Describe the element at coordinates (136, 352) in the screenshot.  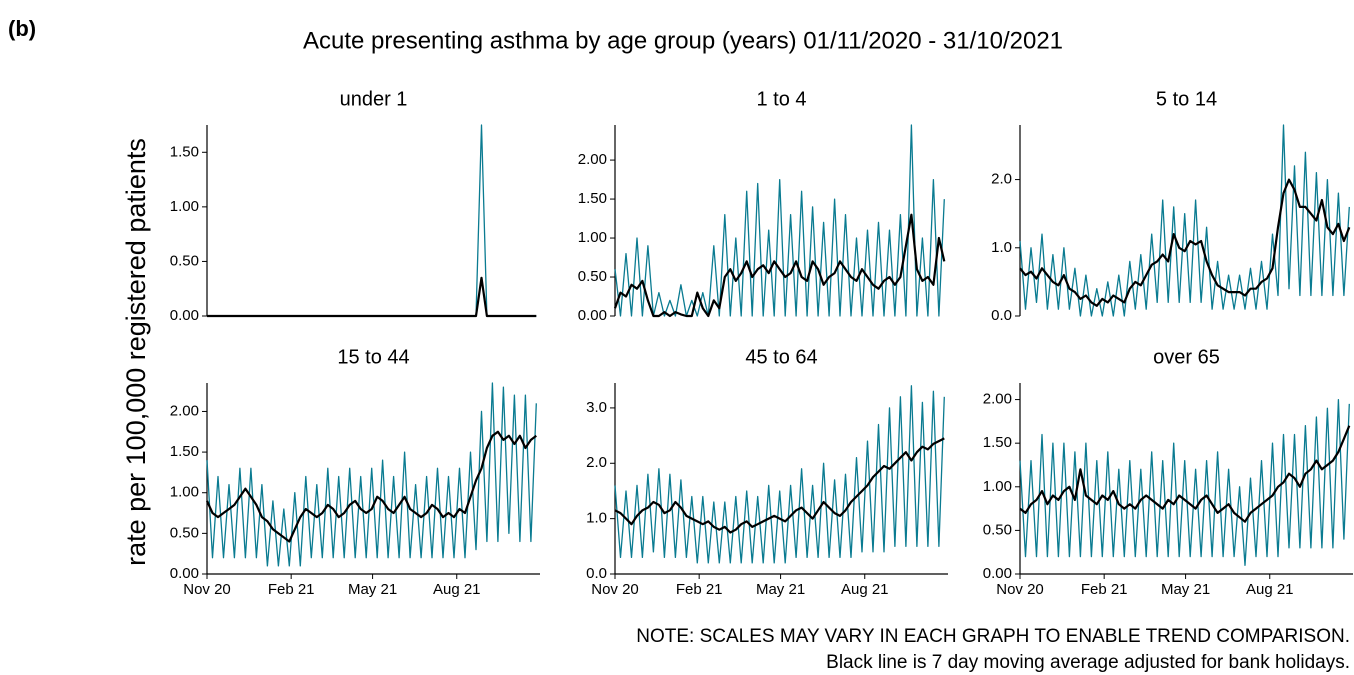
I see `y-axis-label: rate per 100,000 registered patients` at that location.